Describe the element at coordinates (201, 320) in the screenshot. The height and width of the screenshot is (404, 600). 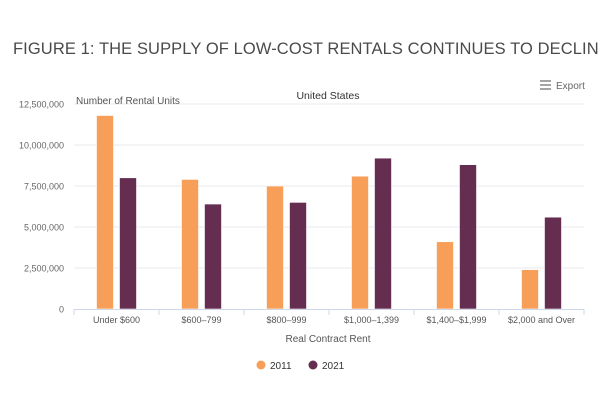
I see `x-tick-label: $600–799` at that location.